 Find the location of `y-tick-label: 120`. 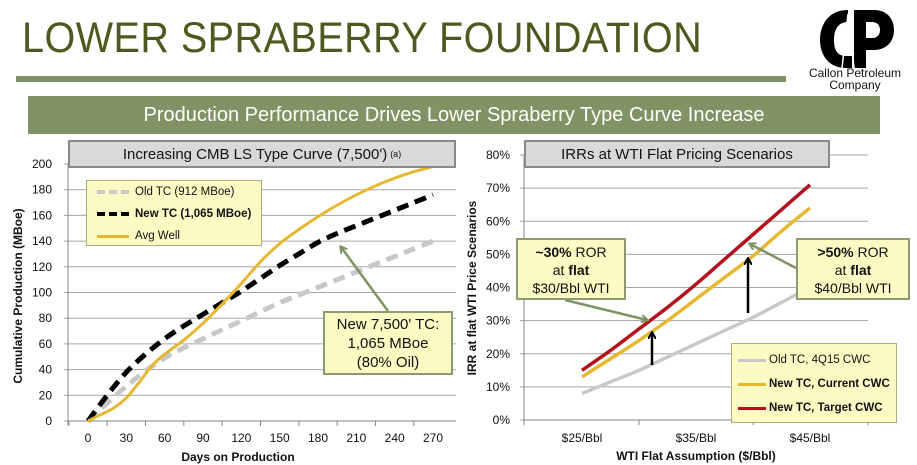

y-tick-label: 120 is located at coordinates (42, 267).